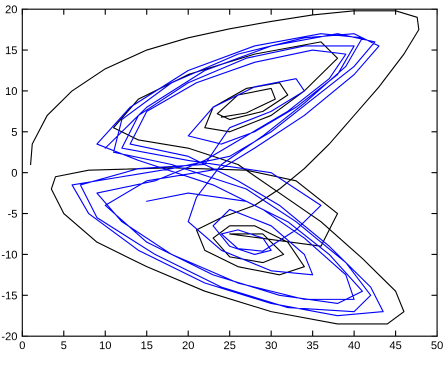 This screenshot has height=382, width=446. Describe the element at coordinates (312, 345) in the screenshot. I see `x-tick-label: 35` at that location.